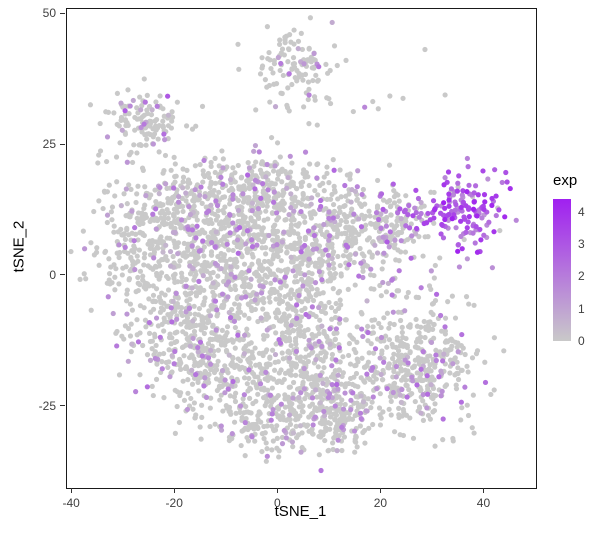  Describe the element at coordinates (581, 308) in the screenshot. I see `legend-tick-label: 1` at that location.